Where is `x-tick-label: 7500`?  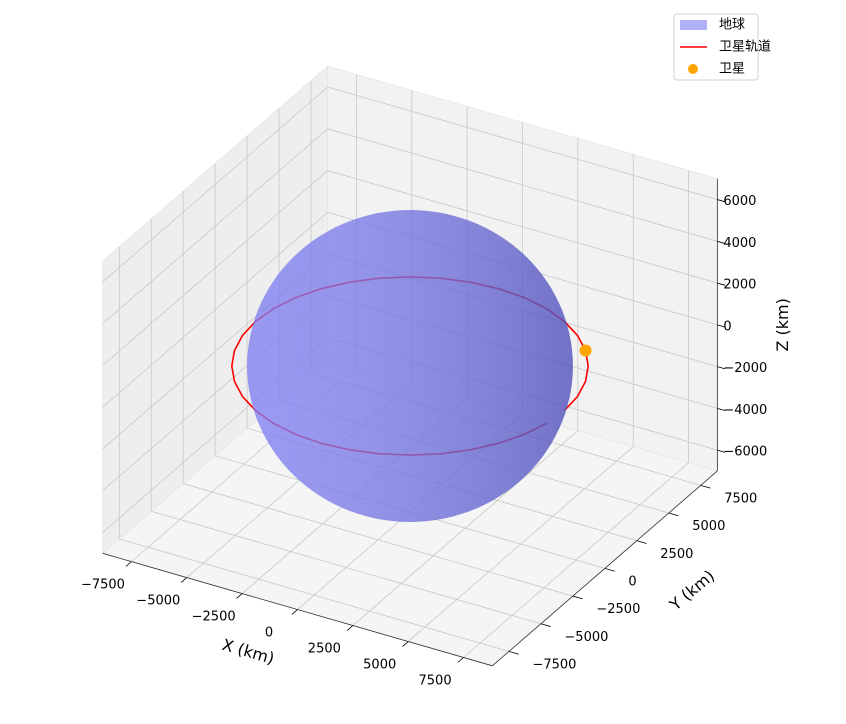
x-tick-label: 7500 is located at coordinates (435, 680).